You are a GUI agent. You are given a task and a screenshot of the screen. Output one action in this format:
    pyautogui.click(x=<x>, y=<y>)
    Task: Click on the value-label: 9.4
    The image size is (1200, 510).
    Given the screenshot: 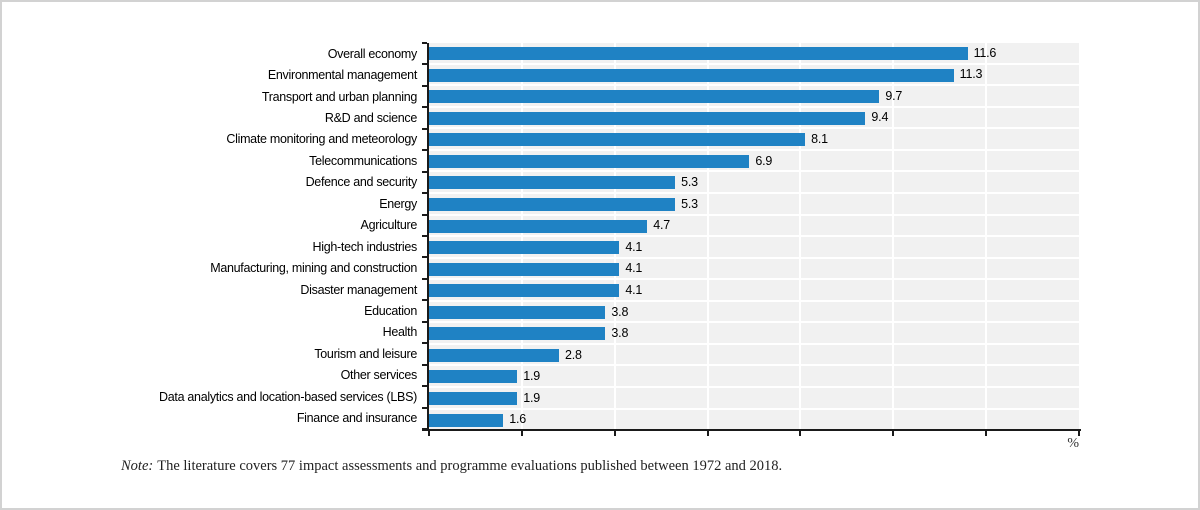 What is the action you would take?
    pyautogui.click(x=880, y=117)
    